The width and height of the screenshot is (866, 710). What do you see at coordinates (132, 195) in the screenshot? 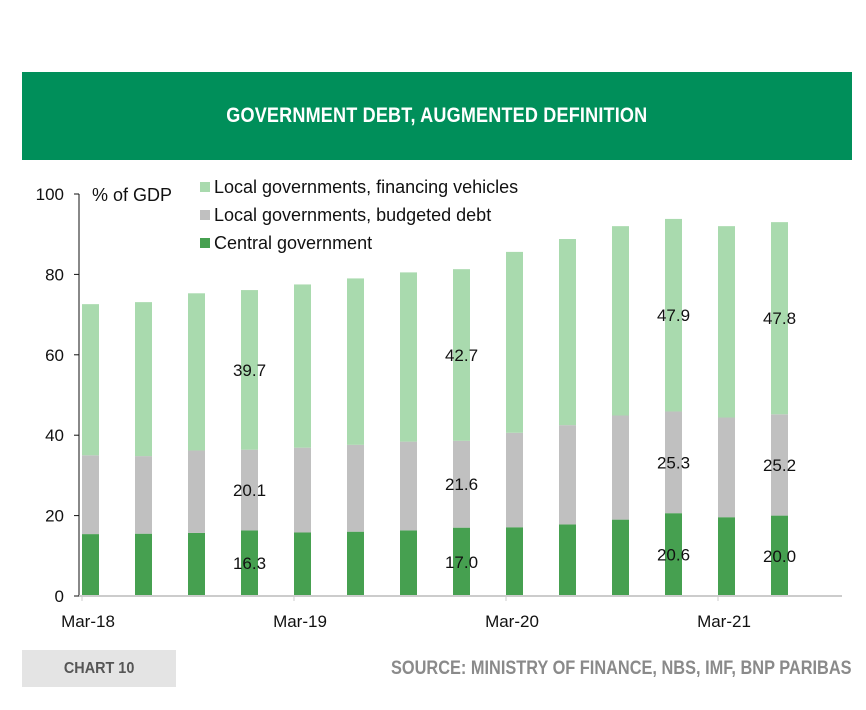
I see `y-axis-label: % of GDP` at bounding box center [132, 195].